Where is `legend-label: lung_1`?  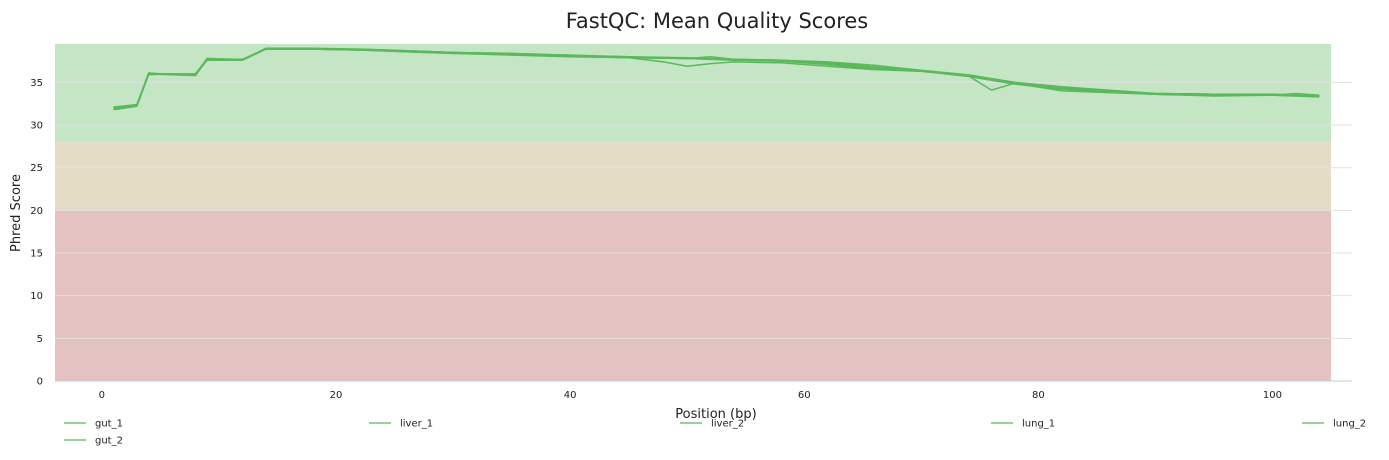 legend-label: lung_1 is located at coordinates (1038, 424).